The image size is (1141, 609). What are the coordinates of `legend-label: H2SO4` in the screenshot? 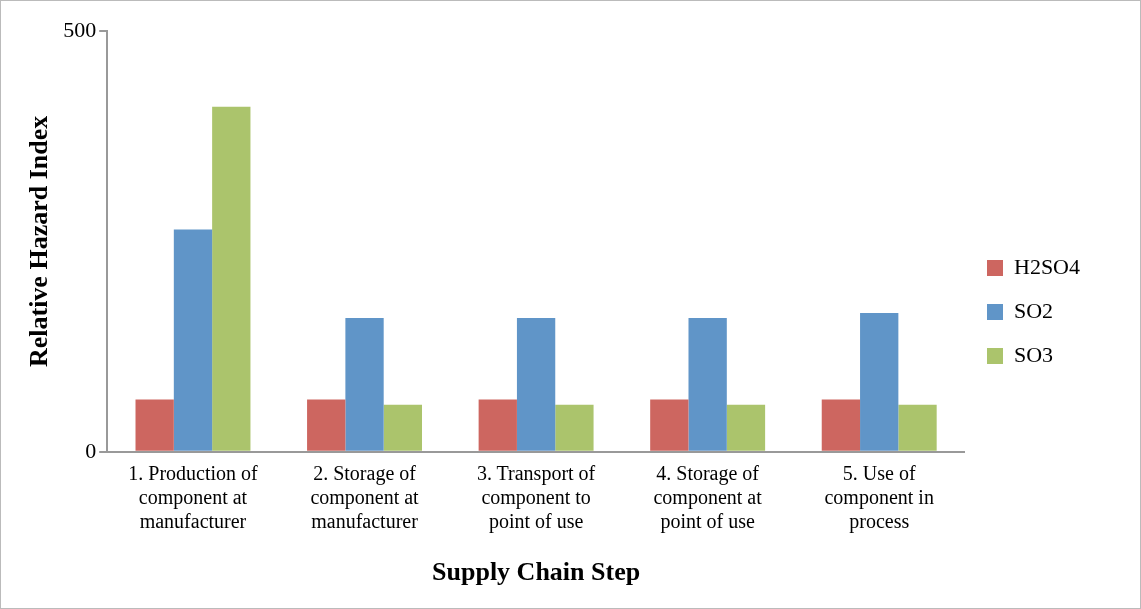 It's located at (1046, 266).